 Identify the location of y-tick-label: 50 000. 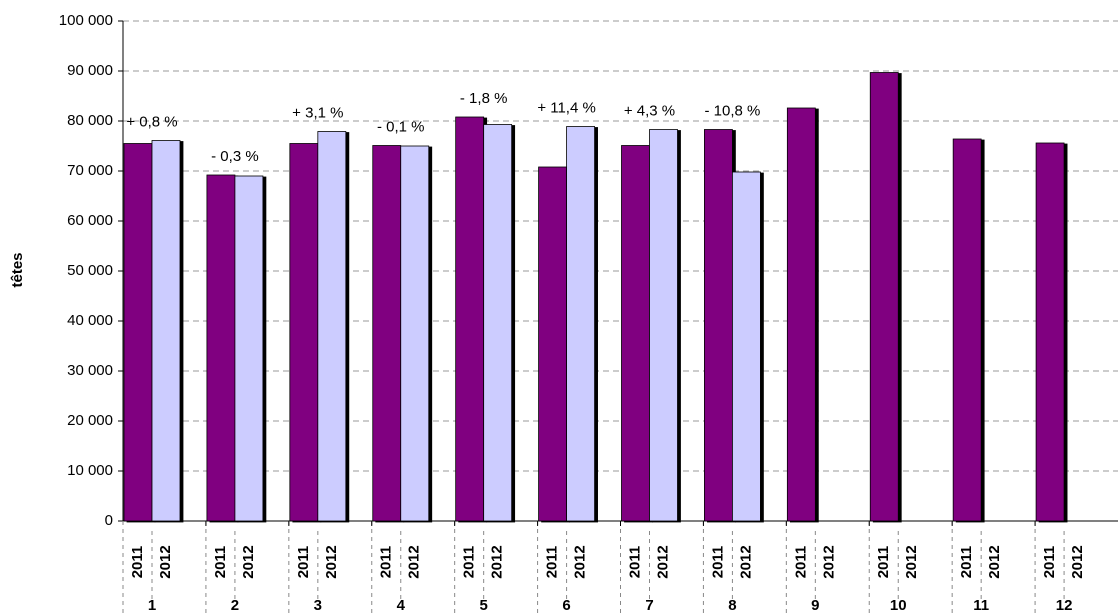
(90, 270).